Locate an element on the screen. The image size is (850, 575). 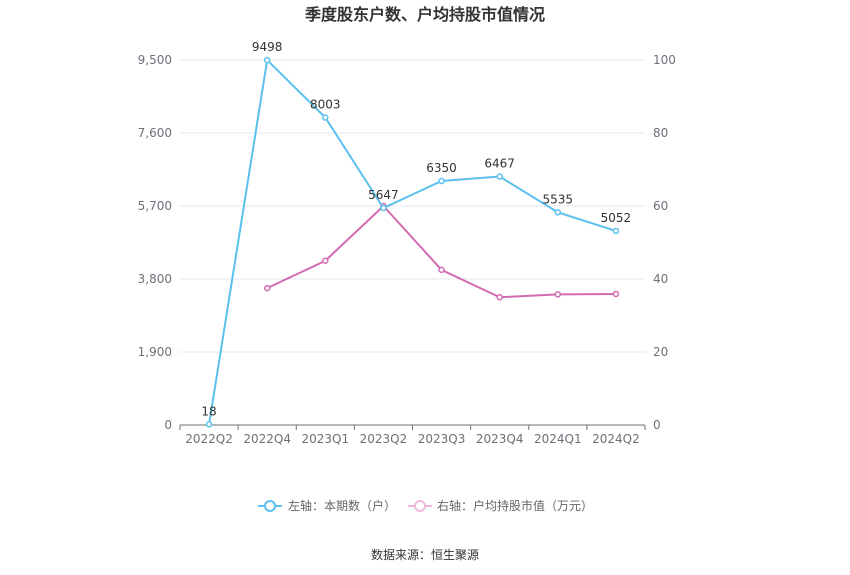
legend-item-left-series: 左轴：本期数（户） is located at coordinates (327, 505).